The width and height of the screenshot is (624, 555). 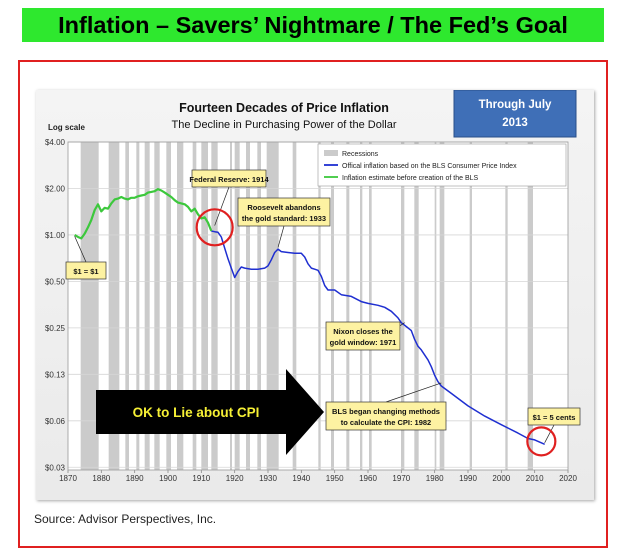 I want to click on through-date-line2: 2013, so click(x=515, y=123).